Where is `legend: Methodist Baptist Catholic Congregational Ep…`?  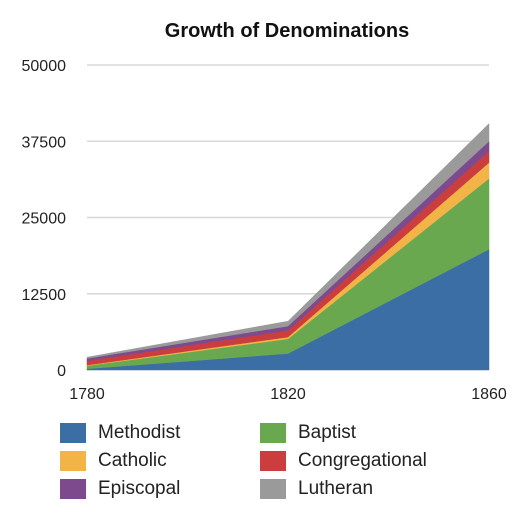
legend: Methodist Baptist Catholic Congregational Ep… is located at coordinates (270, 461).